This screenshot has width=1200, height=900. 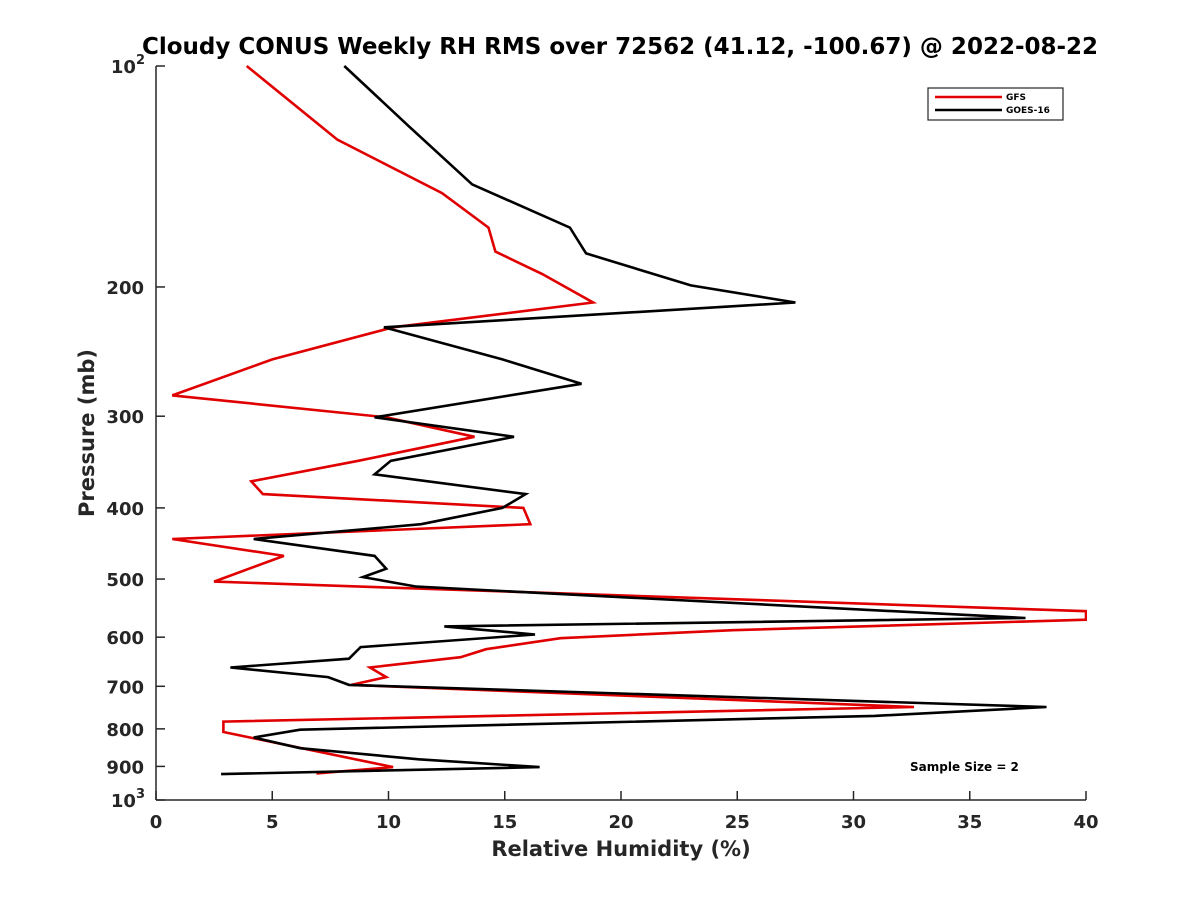 What do you see at coordinates (964, 767) in the screenshot?
I see `sample-size-annotation: Sample Size = 2` at bounding box center [964, 767].